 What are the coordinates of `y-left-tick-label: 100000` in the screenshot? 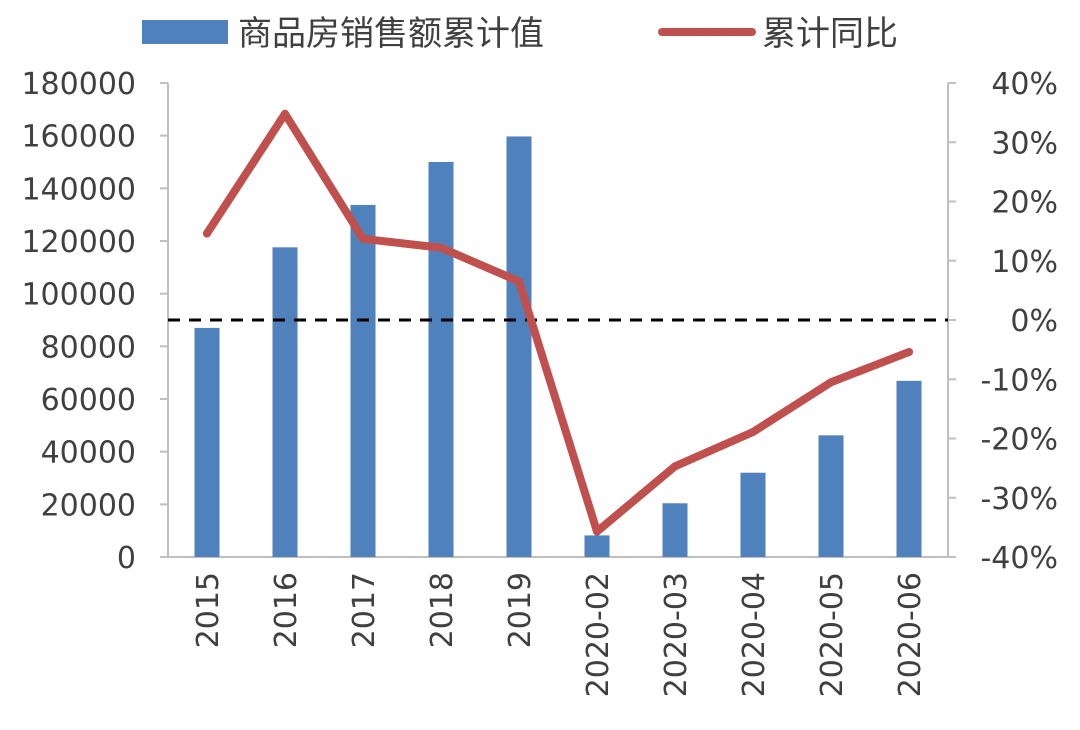 It's located at (78, 295).